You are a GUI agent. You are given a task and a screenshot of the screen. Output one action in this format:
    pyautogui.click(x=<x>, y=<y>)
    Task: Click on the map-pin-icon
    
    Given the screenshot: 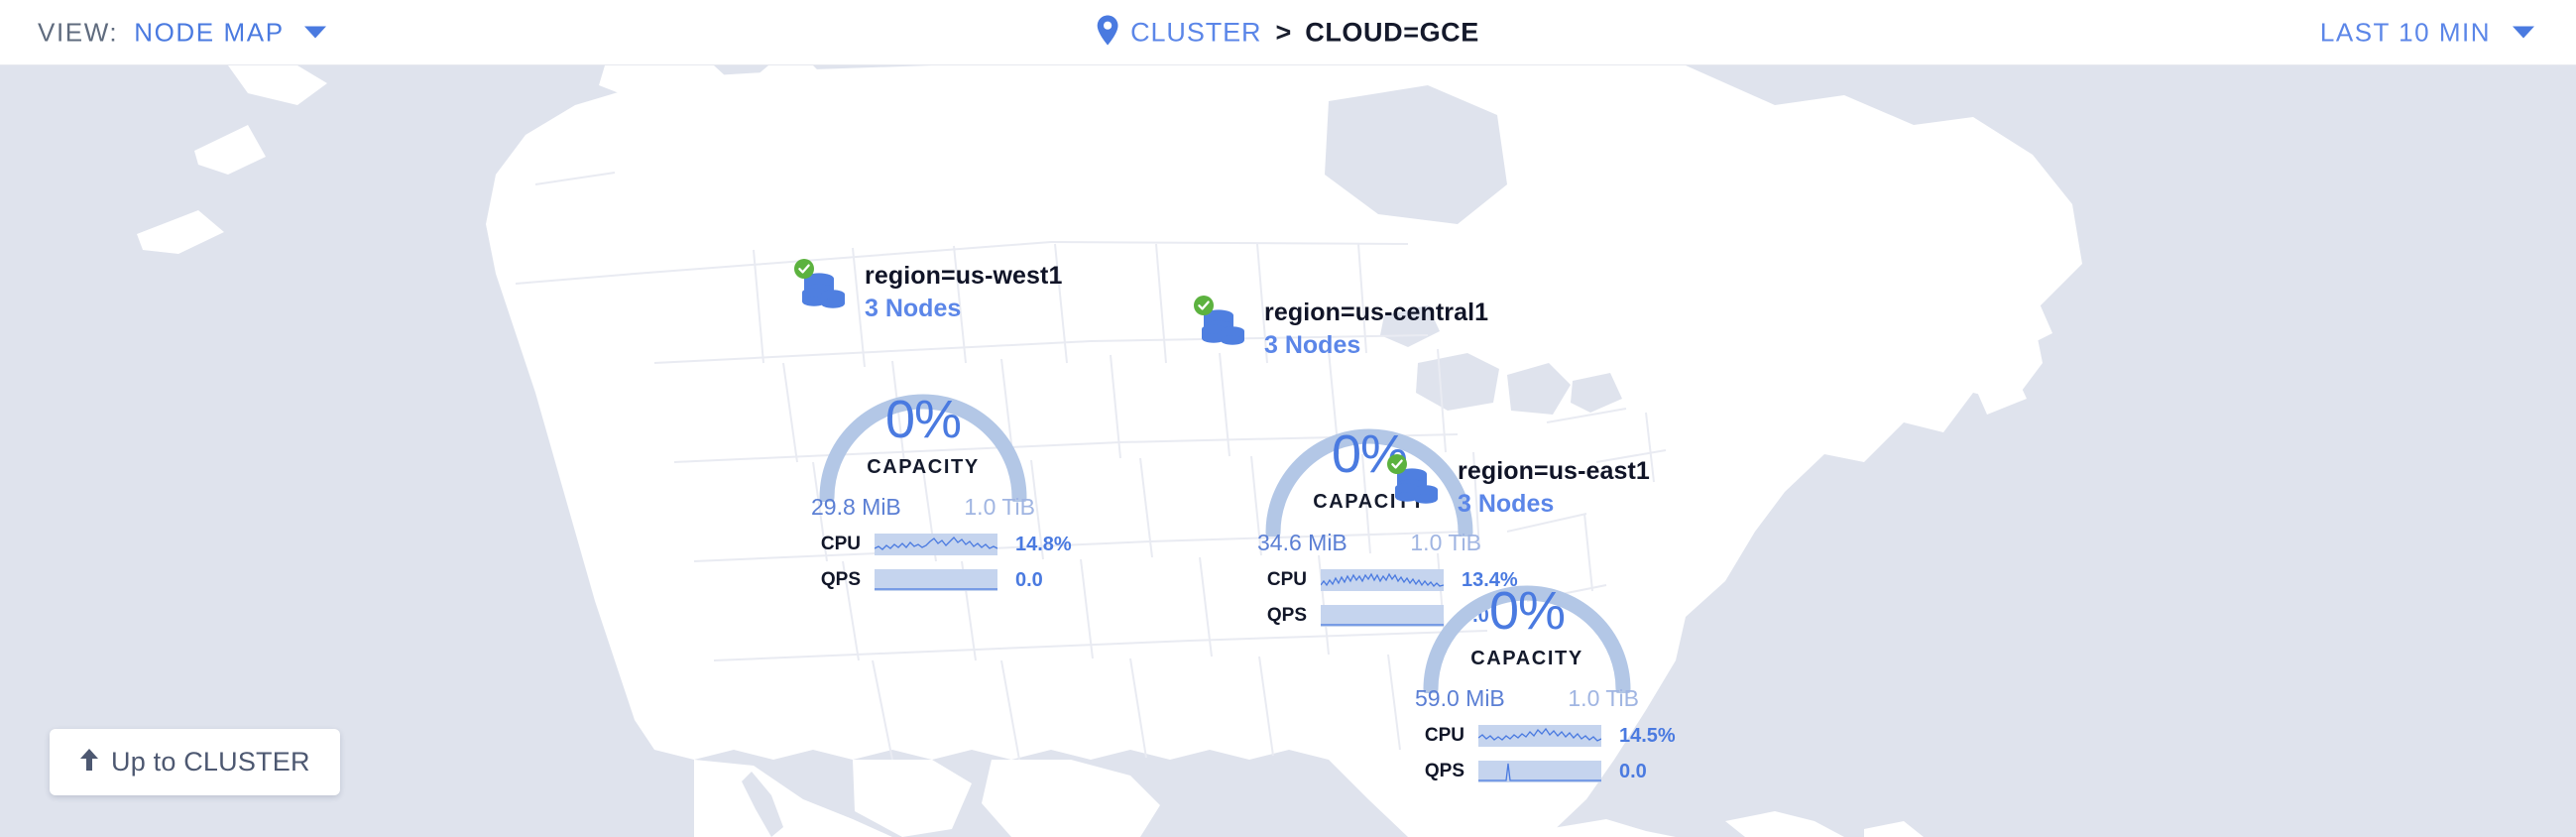 What is the action you would take?
    pyautogui.click(x=1107, y=32)
    